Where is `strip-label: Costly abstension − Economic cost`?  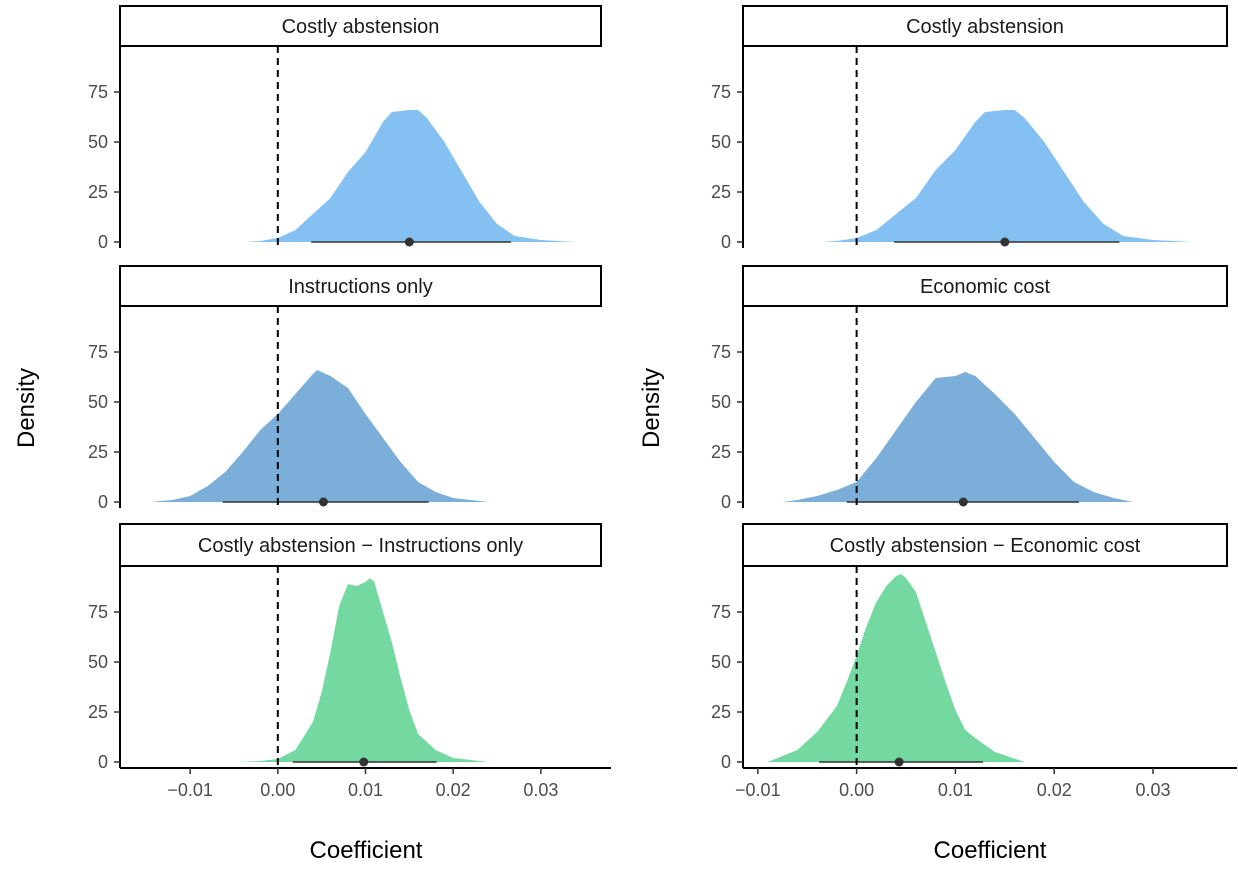 strip-label: Costly abstension − Economic cost is located at coordinates (985, 546).